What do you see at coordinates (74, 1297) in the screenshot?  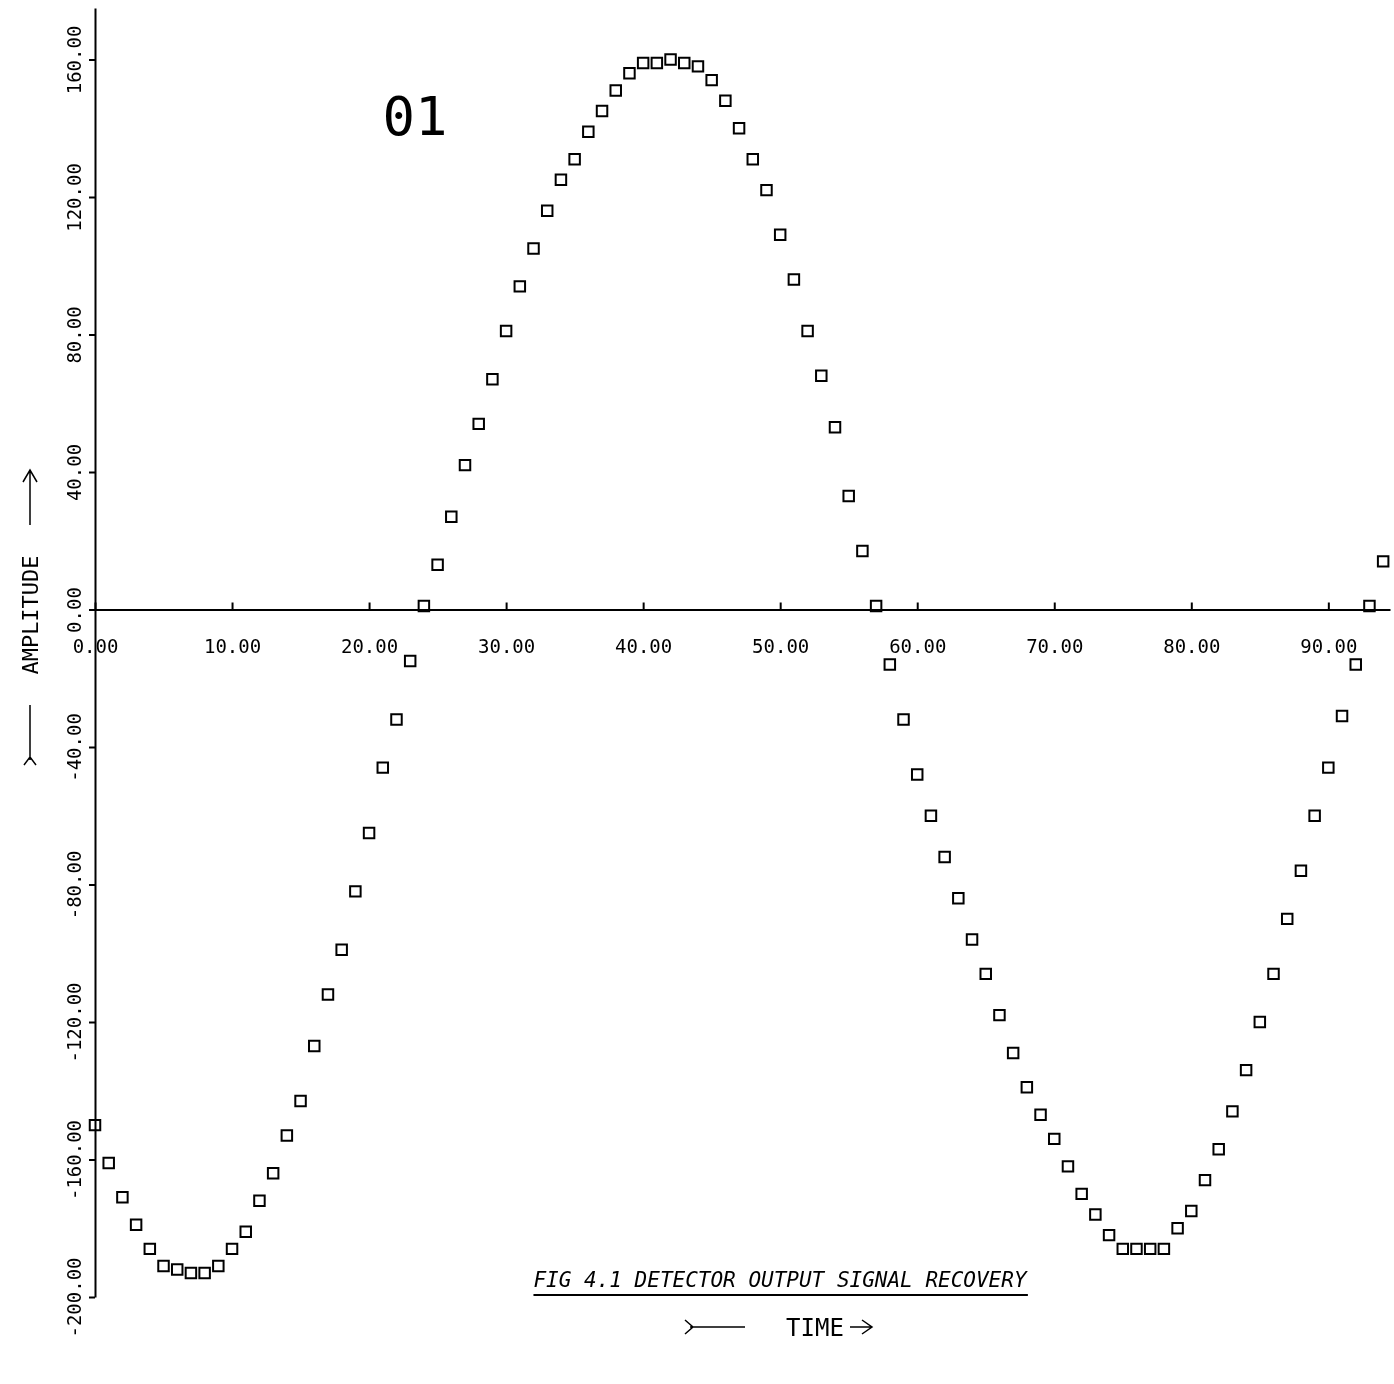 I see `y-tick-label: -200.00` at bounding box center [74, 1297].